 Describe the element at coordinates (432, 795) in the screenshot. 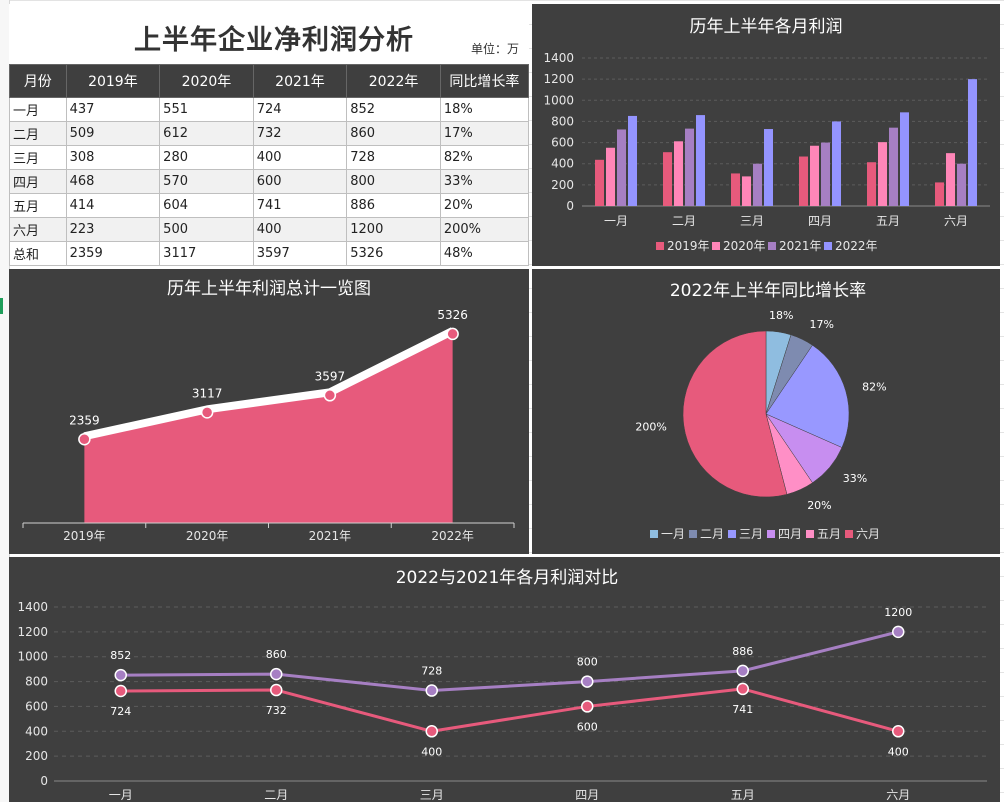

I see `x-tick-label: 三月` at that location.